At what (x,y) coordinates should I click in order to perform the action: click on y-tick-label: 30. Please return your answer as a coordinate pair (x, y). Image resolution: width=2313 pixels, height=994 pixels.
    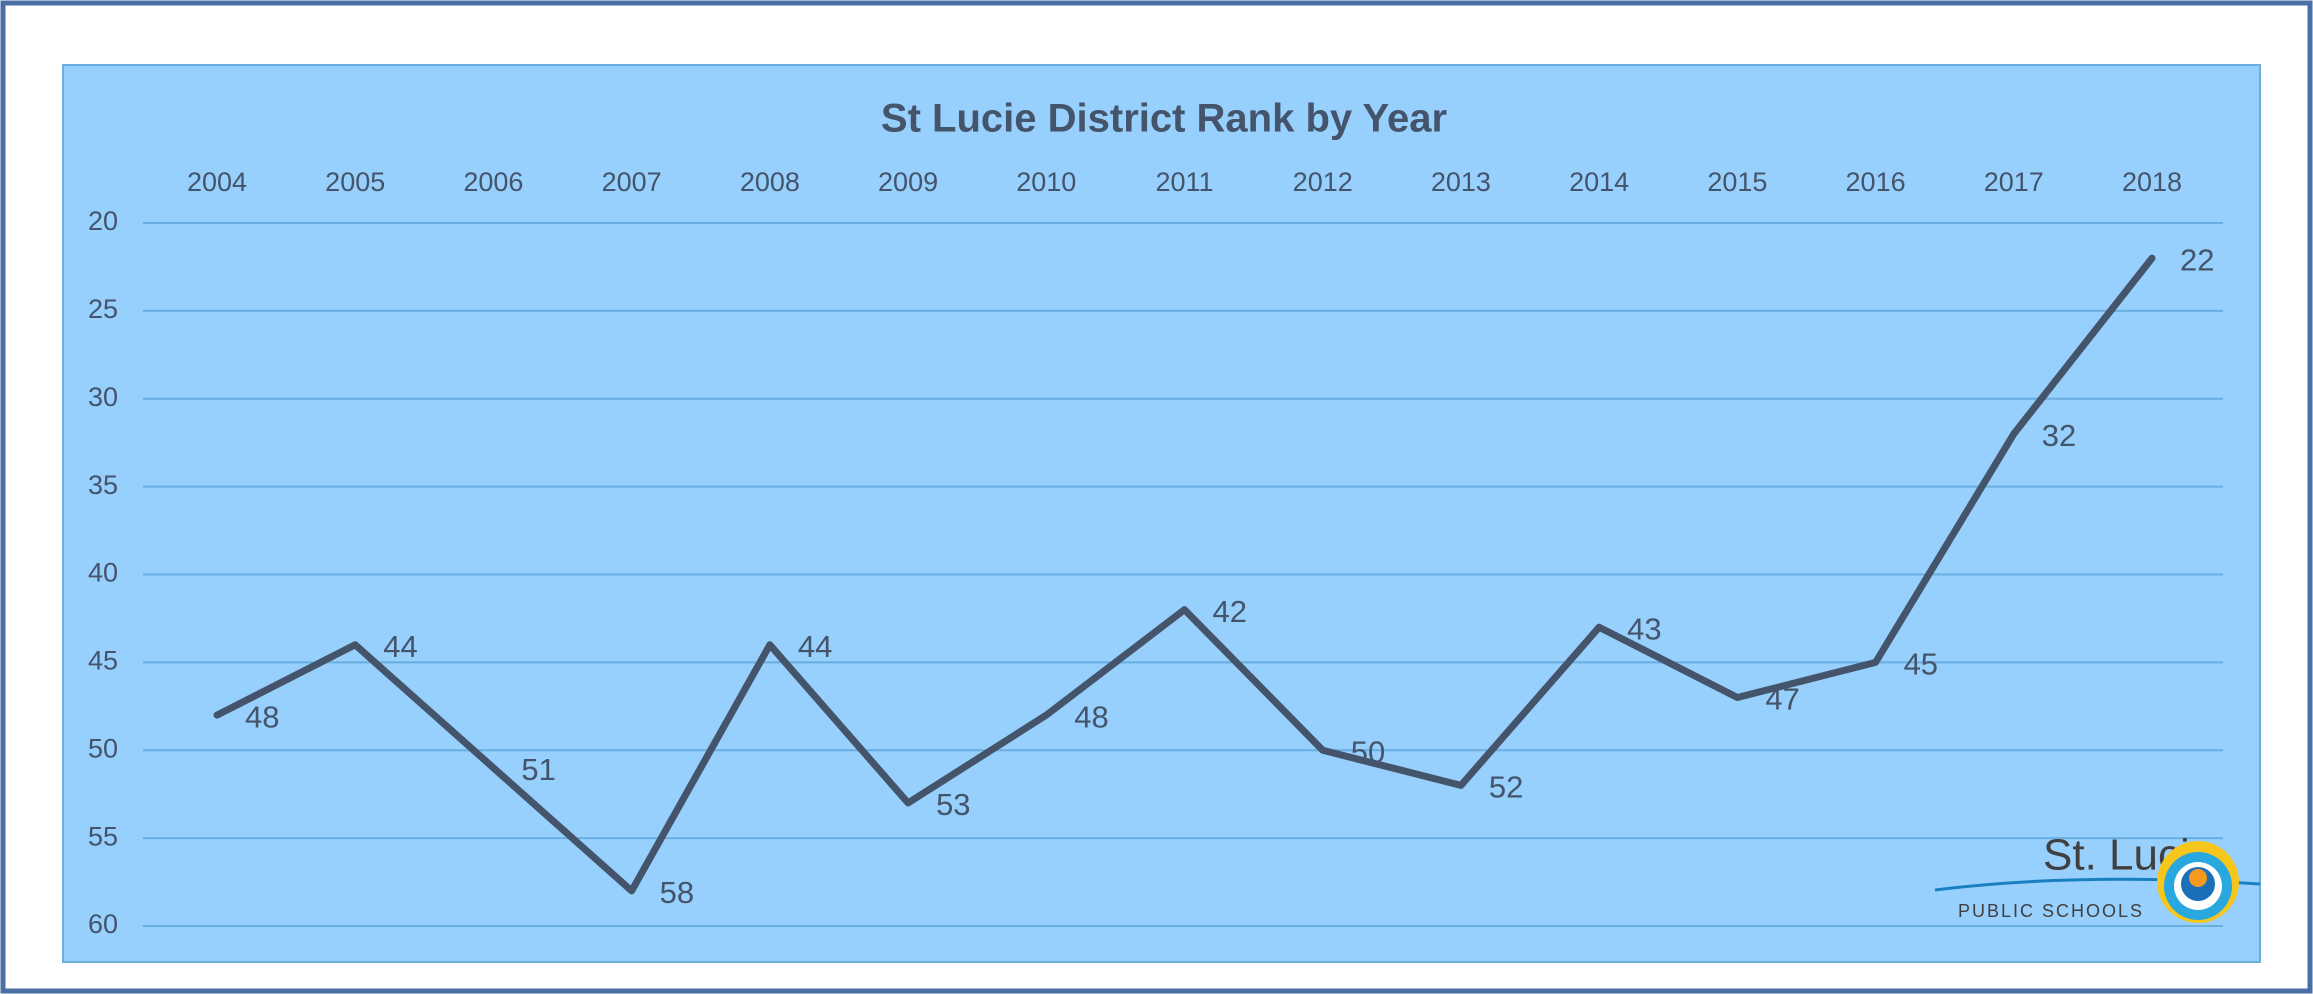
    Looking at the image, I should click on (103, 397).